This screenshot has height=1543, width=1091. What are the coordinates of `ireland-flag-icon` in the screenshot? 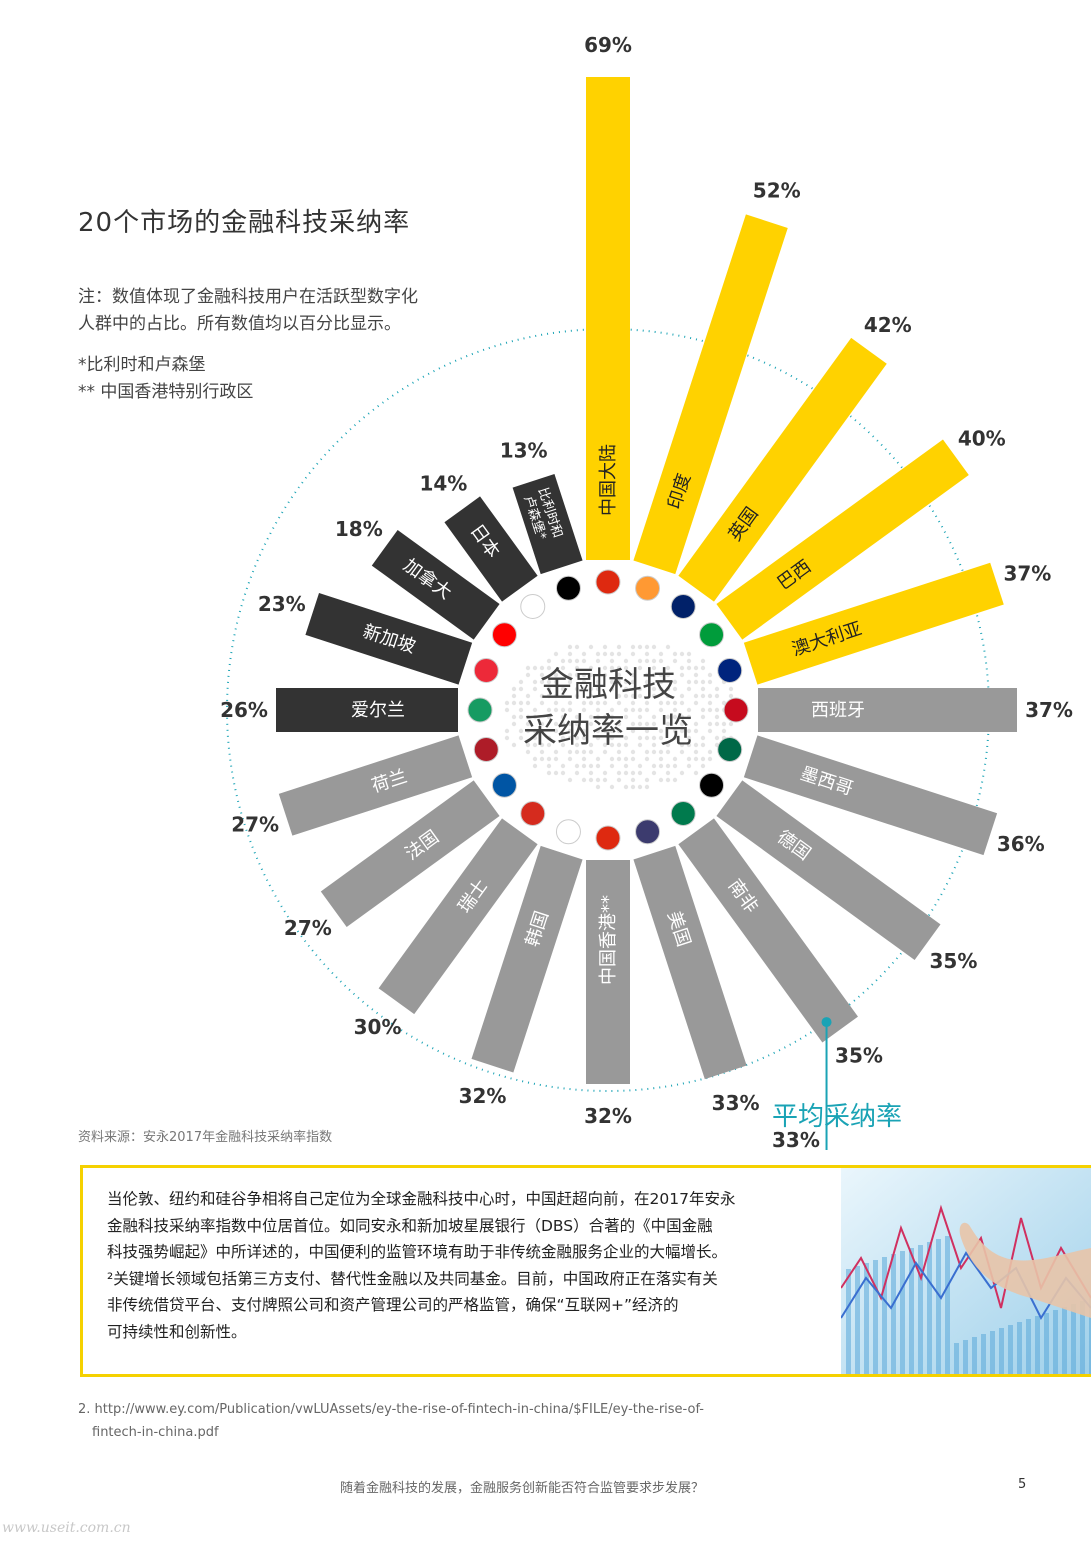 It's located at (480, 710).